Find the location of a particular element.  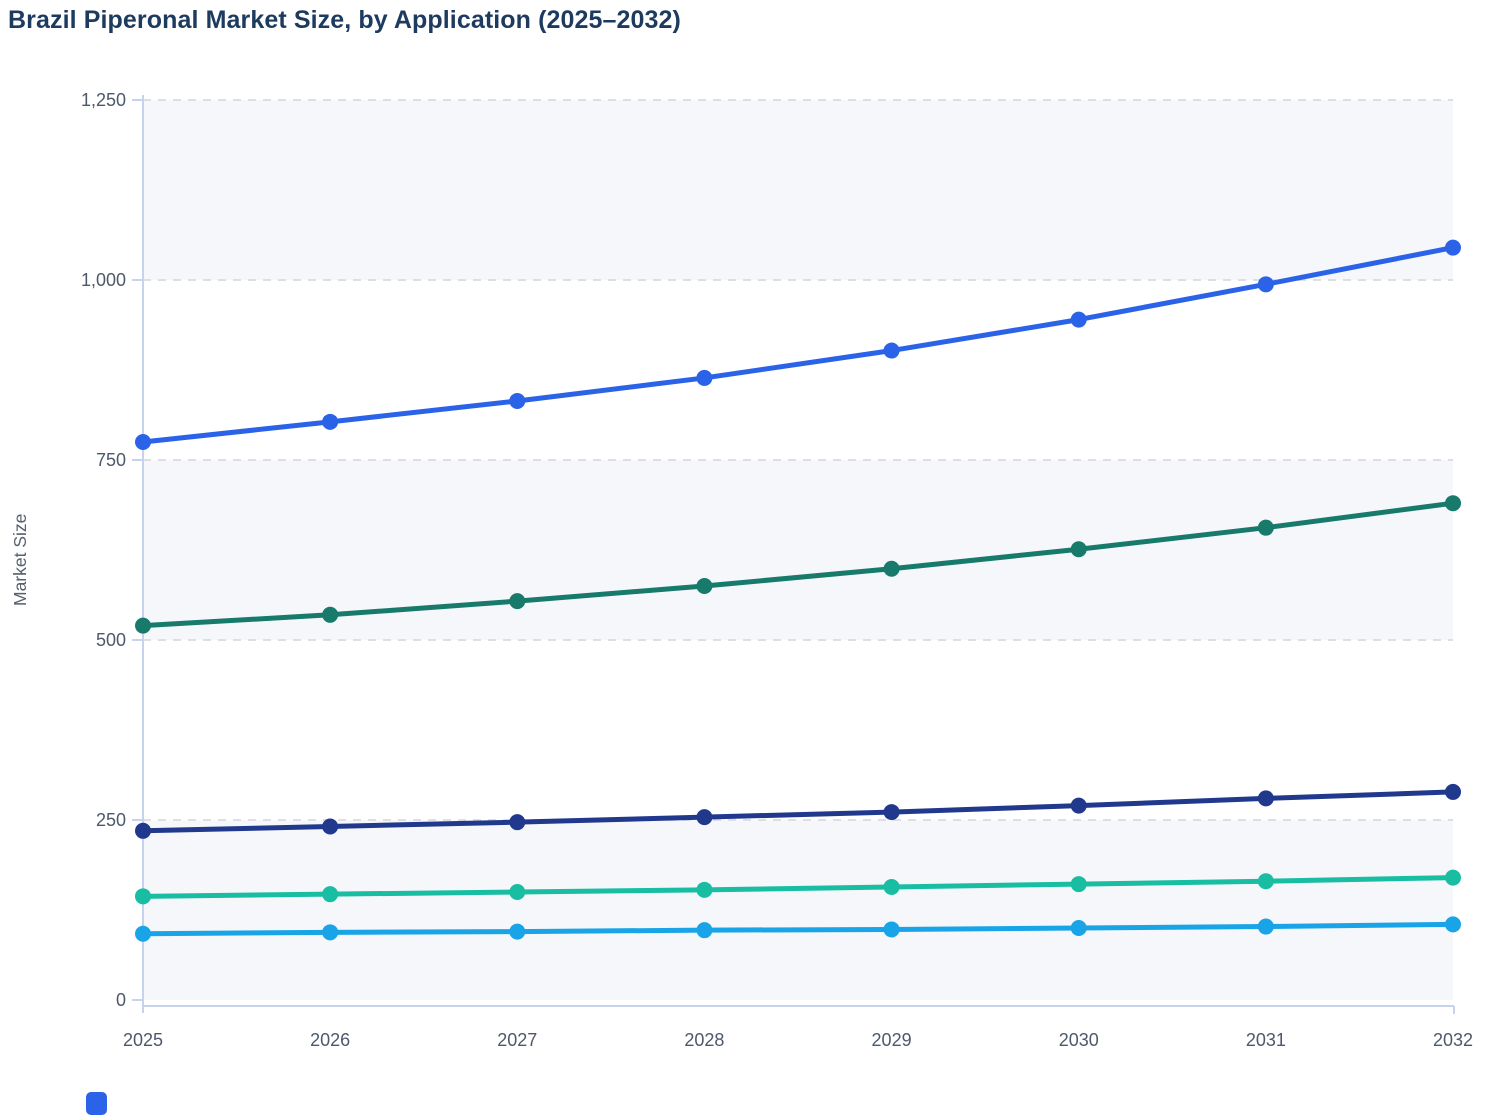

y-tick-label: 250 is located at coordinates (111, 820).